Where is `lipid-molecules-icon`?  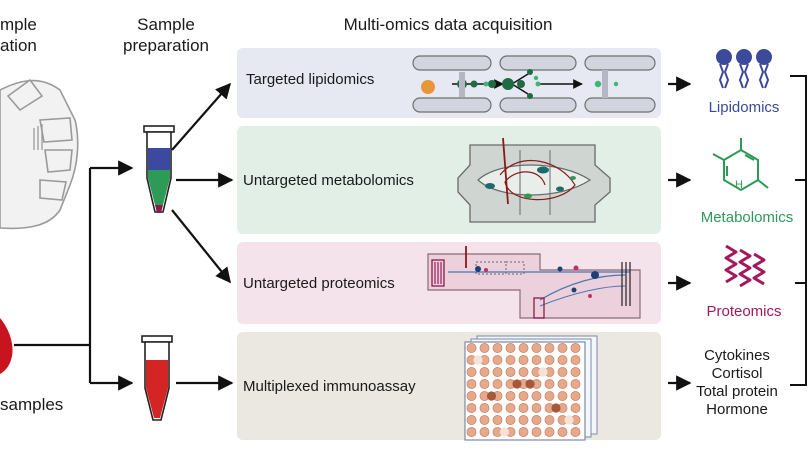 lipid-molecules-icon is located at coordinates (744, 69).